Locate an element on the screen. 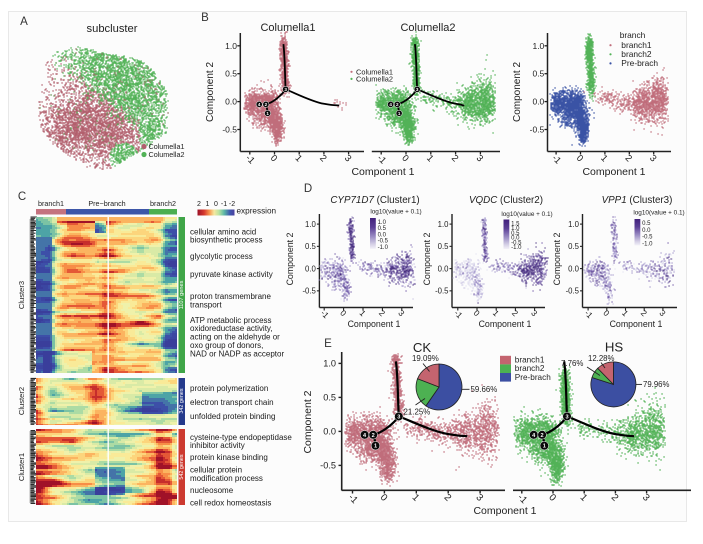 This screenshot has width=703, height=544. svg-text: CK is located at coordinates (422, 347).